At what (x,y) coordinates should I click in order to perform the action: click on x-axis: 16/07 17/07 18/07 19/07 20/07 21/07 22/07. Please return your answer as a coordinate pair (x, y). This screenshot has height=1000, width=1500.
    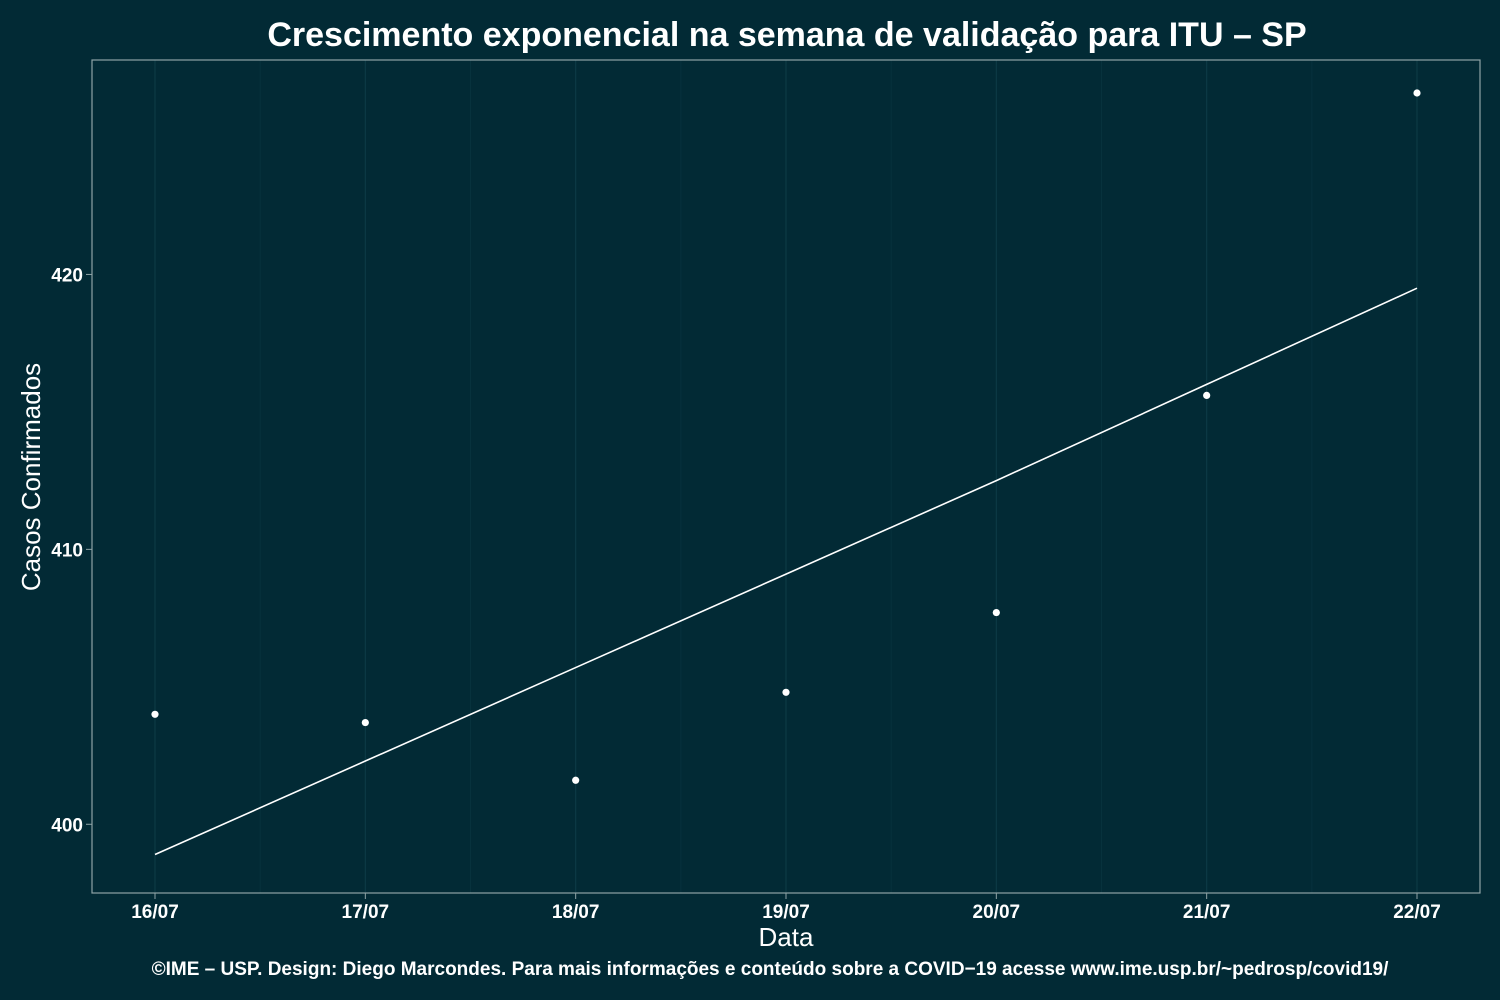
    Looking at the image, I should click on (786, 908).